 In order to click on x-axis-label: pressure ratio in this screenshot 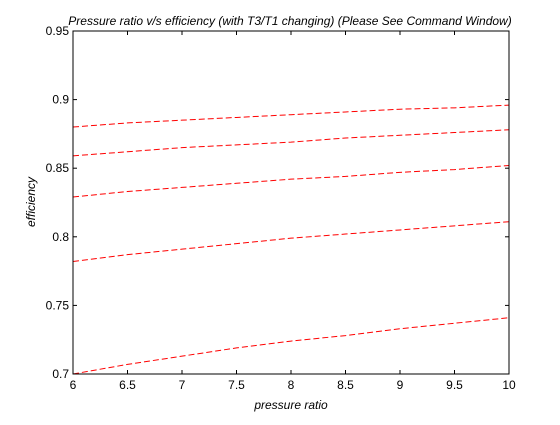, I will do `click(290, 405)`.